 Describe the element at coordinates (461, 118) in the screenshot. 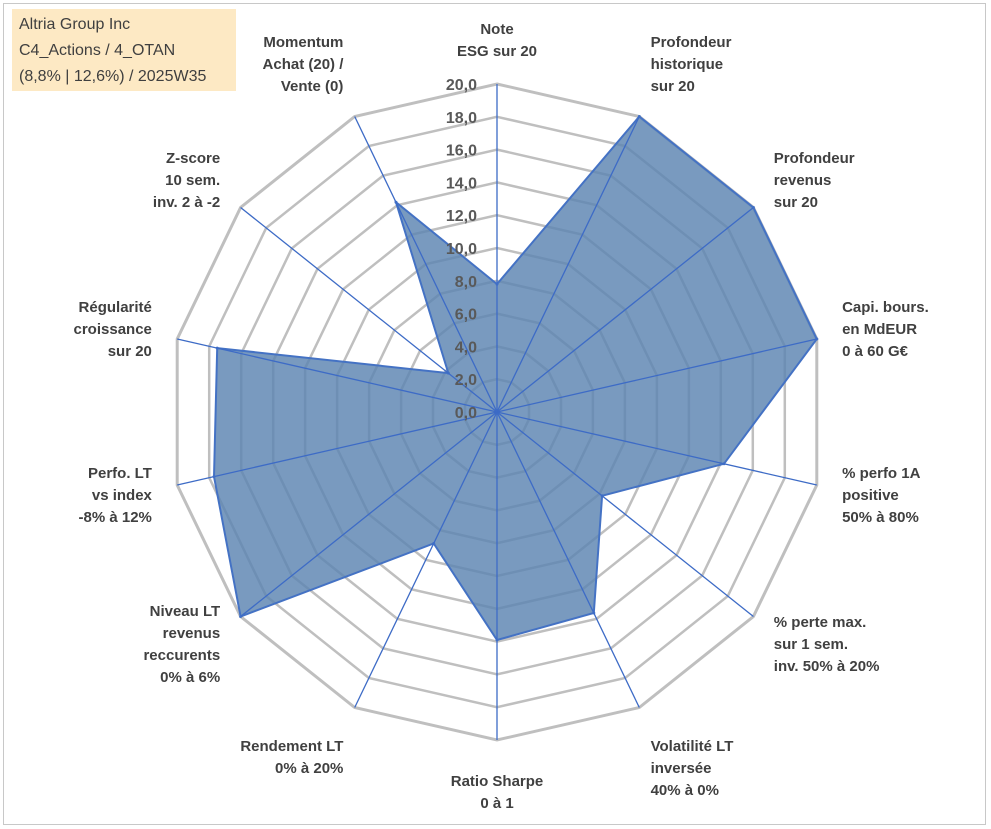

I see `tick-label: 18,0` at that location.